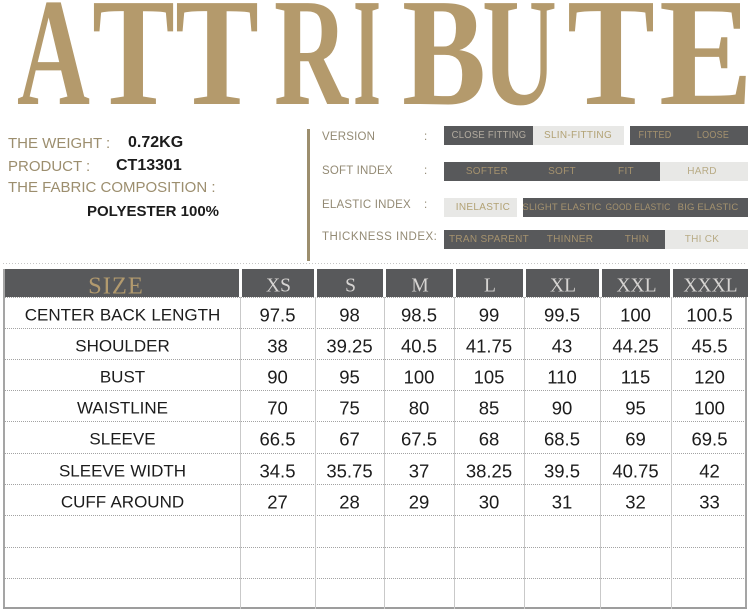 This screenshot has height=610, width=750. What do you see at coordinates (704, 60) in the screenshot?
I see `svg-text: E` at bounding box center [704, 60].